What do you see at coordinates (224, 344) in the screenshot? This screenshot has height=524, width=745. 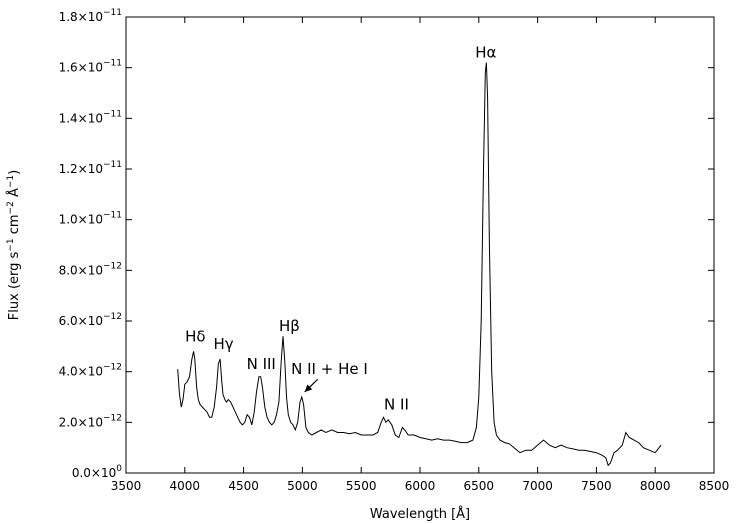 I see `annotation-label: Hγ` at bounding box center [224, 344].